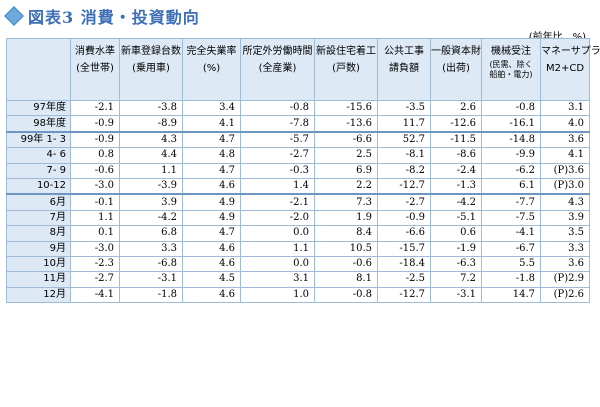 This screenshot has width=600, height=407. Describe the element at coordinates (38, 248) in the screenshot. I see `row-label: 9月` at that location.